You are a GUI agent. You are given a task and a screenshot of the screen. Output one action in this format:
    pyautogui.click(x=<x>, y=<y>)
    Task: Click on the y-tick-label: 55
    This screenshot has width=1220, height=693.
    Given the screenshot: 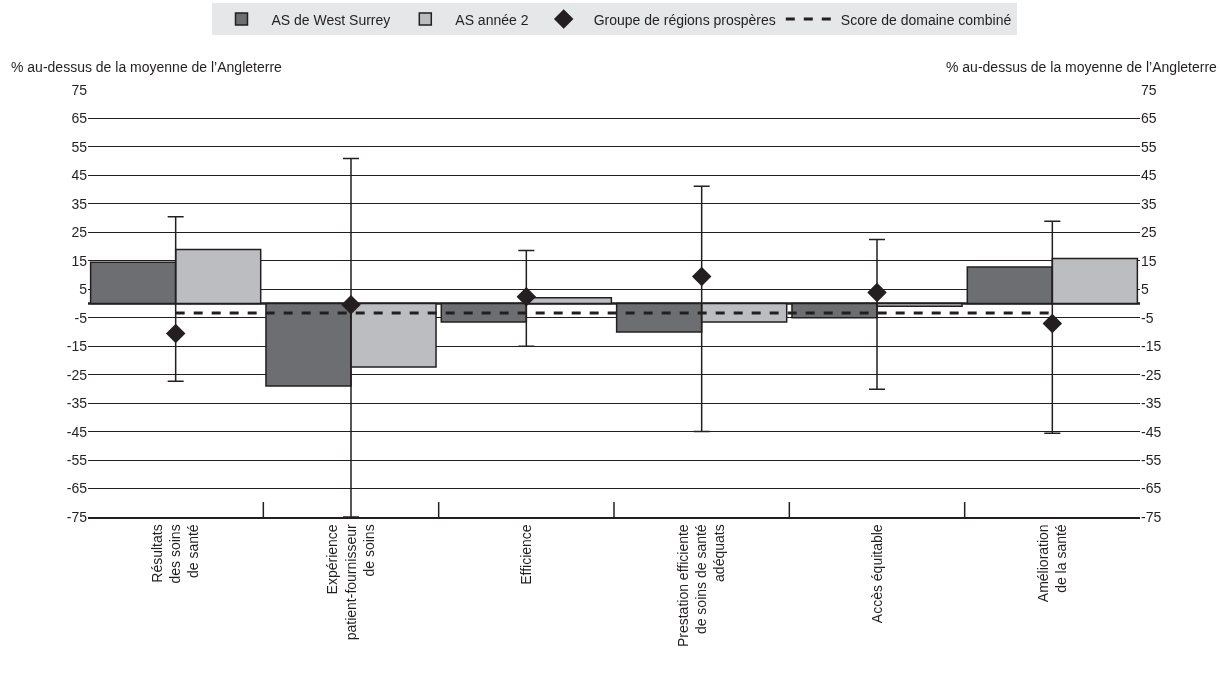 What is the action you would take?
    pyautogui.click(x=79, y=146)
    